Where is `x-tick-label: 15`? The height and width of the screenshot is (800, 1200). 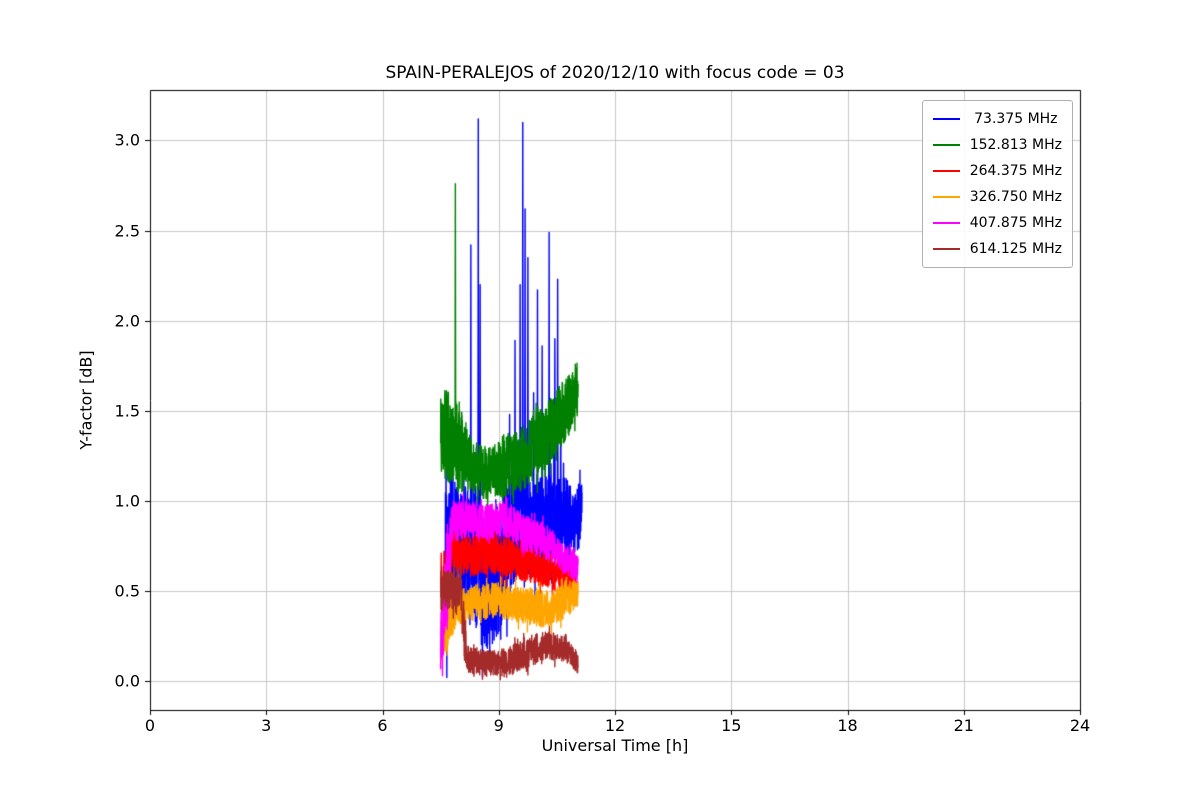
x-tick-label: 15 is located at coordinates (731, 725).